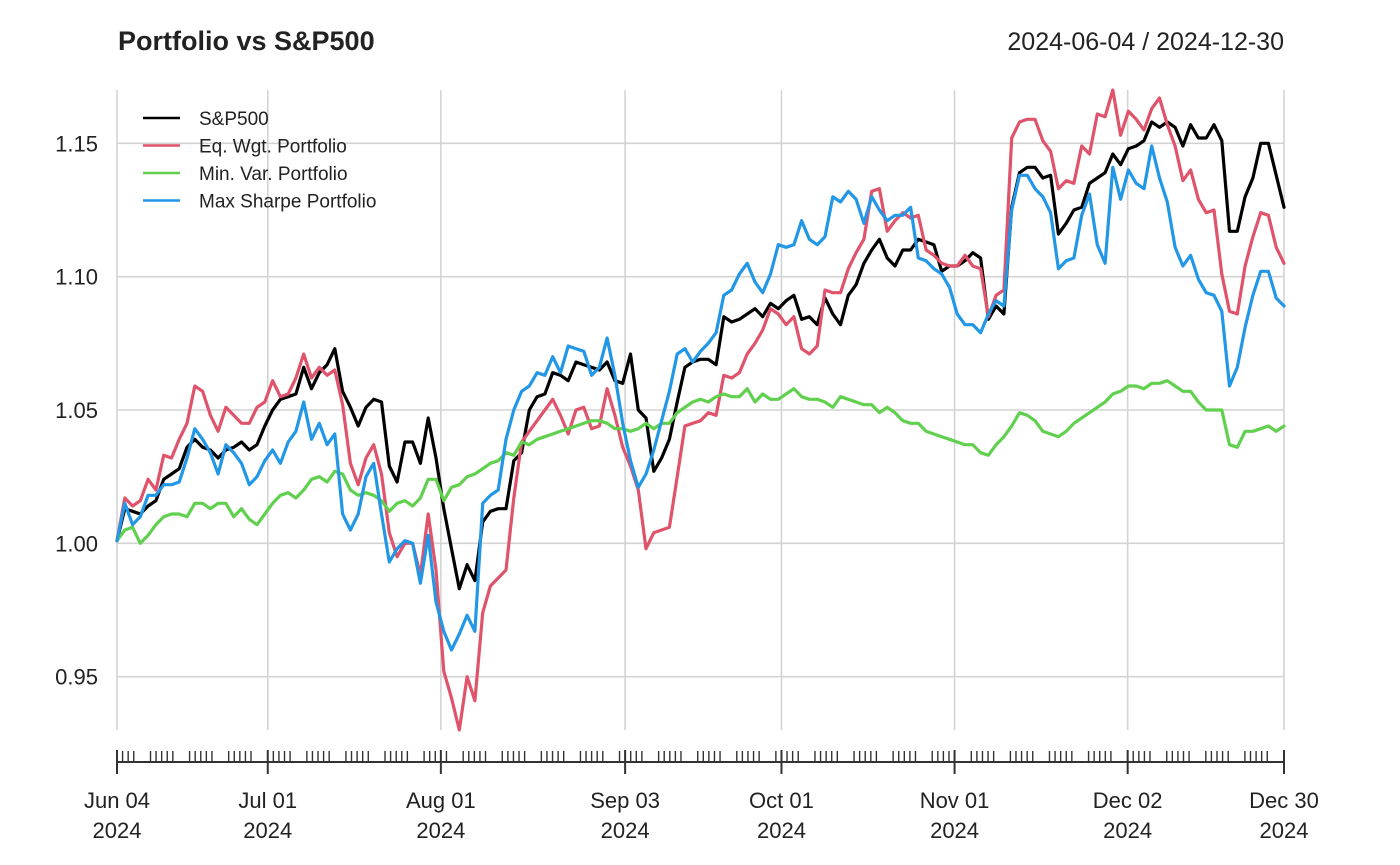 This screenshot has height=865, width=1400. Describe the element at coordinates (267, 800) in the screenshot. I see `x-tick-label: Jul 01` at that location.